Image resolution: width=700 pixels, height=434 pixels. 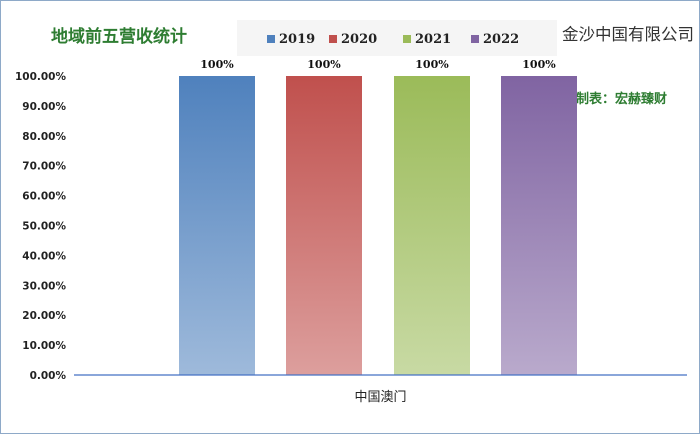 I want to click on y-tick-label: 70.00%, so click(x=44, y=167).